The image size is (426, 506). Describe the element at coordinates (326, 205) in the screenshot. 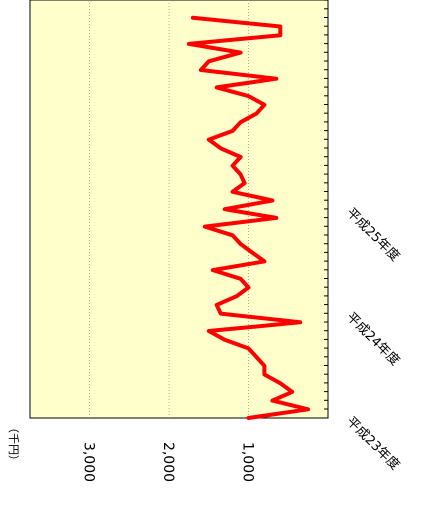

I see `month-ticks` at that location.